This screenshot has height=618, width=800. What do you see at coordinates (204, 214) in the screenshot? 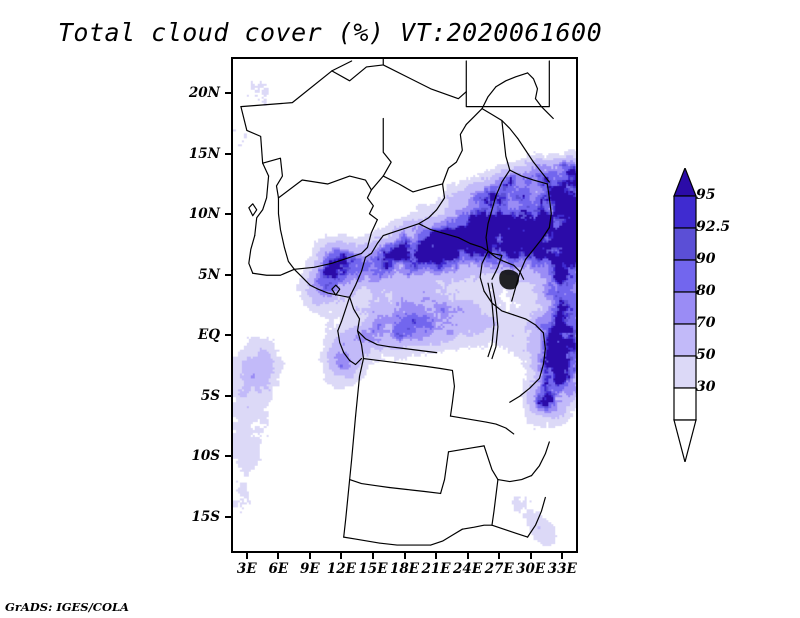
I see `y-axis-label: 10N` at bounding box center [204, 214].